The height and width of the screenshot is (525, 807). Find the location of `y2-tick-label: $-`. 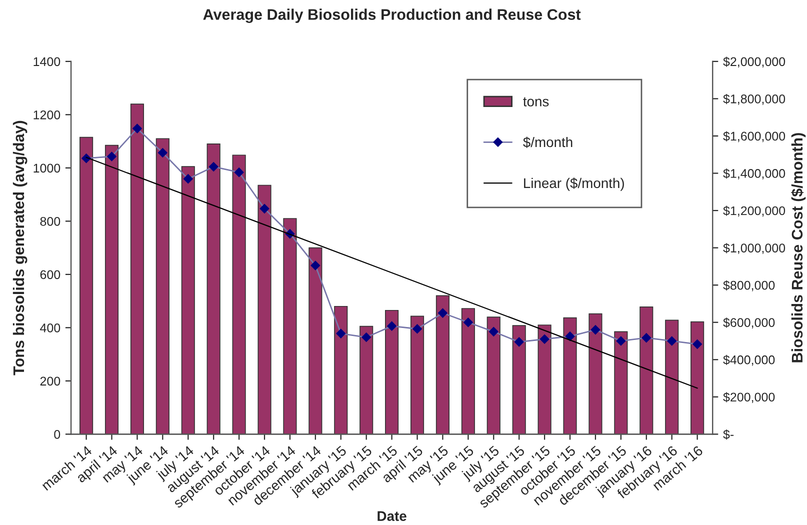

y2-tick-label: $- is located at coordinates (728, 434).